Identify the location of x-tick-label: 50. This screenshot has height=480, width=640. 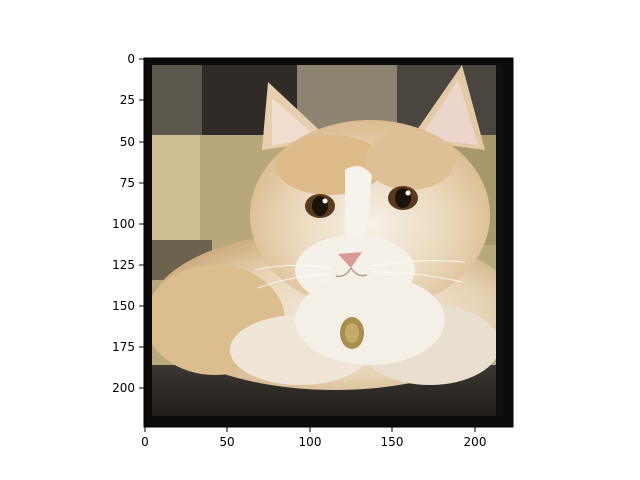
(226, 442).